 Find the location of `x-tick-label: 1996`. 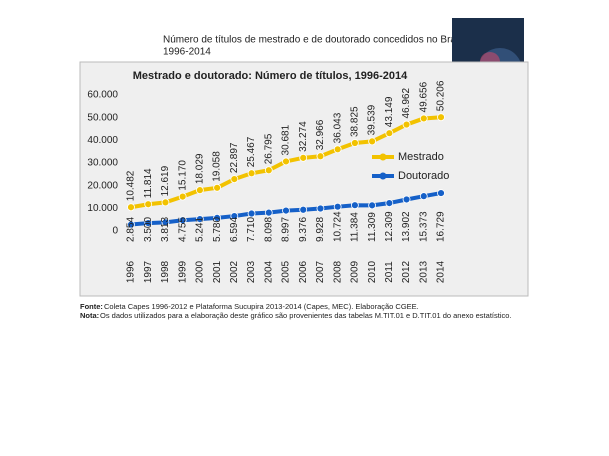

x-tick-label: 1996 is located at coordinates (131, 271).